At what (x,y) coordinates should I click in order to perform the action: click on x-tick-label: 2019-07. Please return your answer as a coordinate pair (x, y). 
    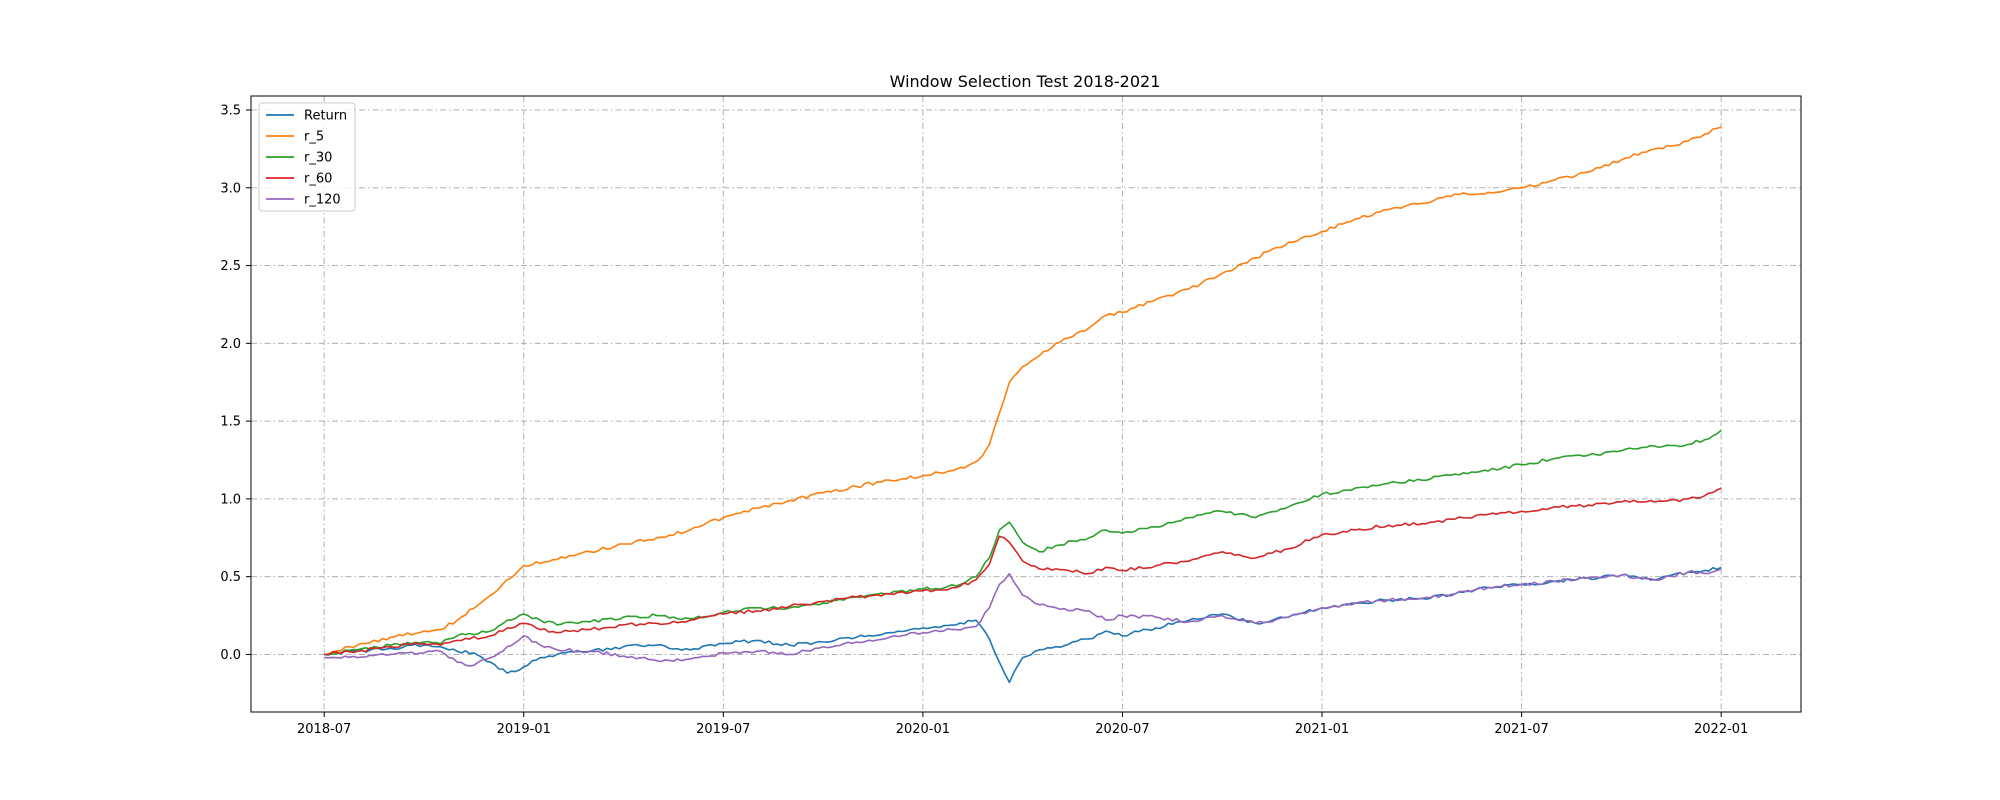
    Looking at the image, I should click on (723, 729).